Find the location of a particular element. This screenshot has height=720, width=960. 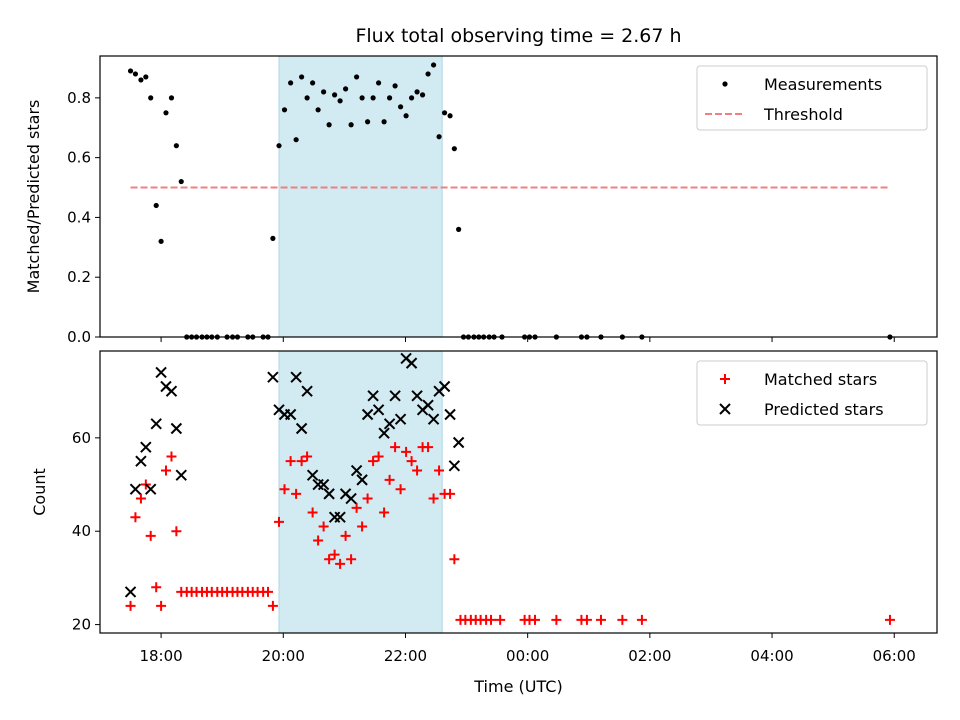

x-tick-label: 02:00 is located at coordinates (649, 656).